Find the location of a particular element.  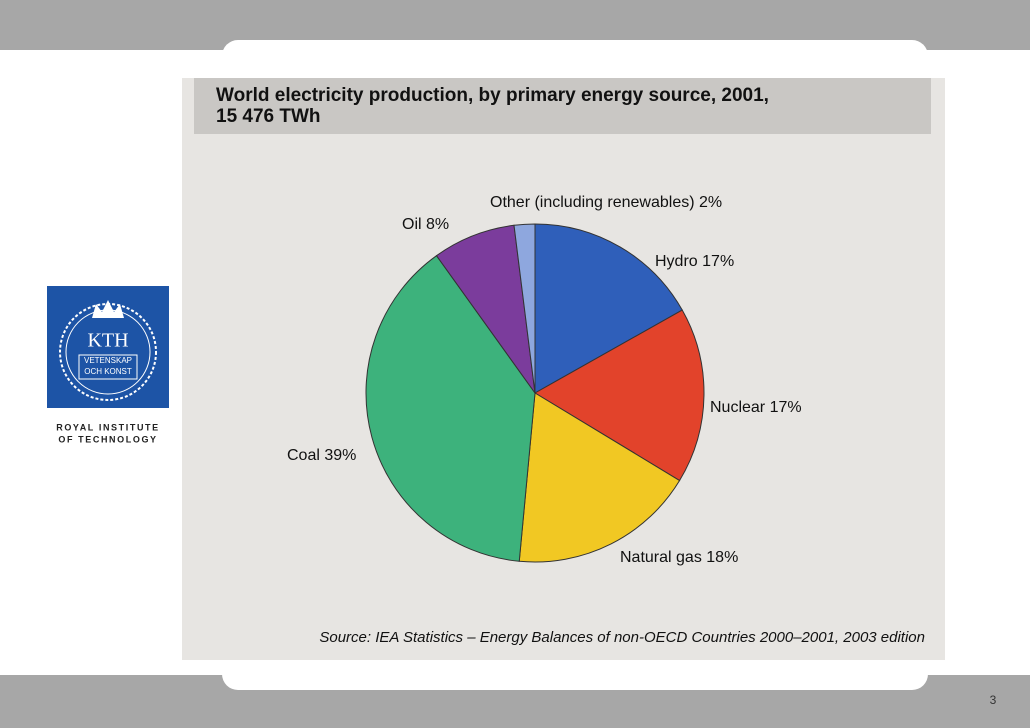

title-band is located at coordinates (562, 106).